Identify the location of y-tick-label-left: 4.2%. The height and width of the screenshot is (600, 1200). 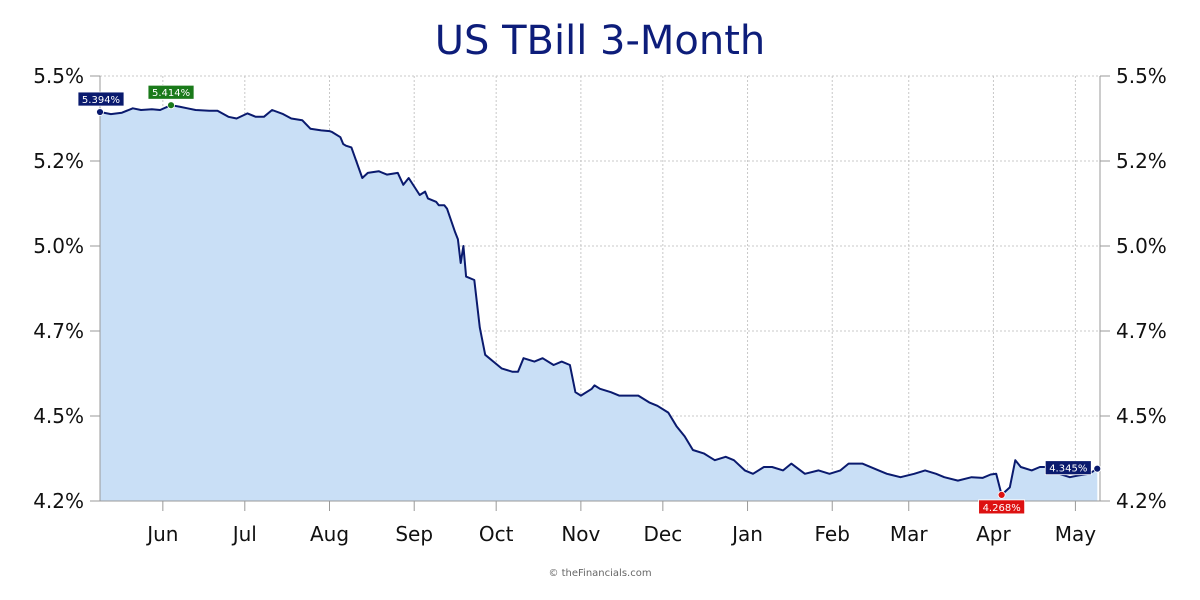
(58, 501).